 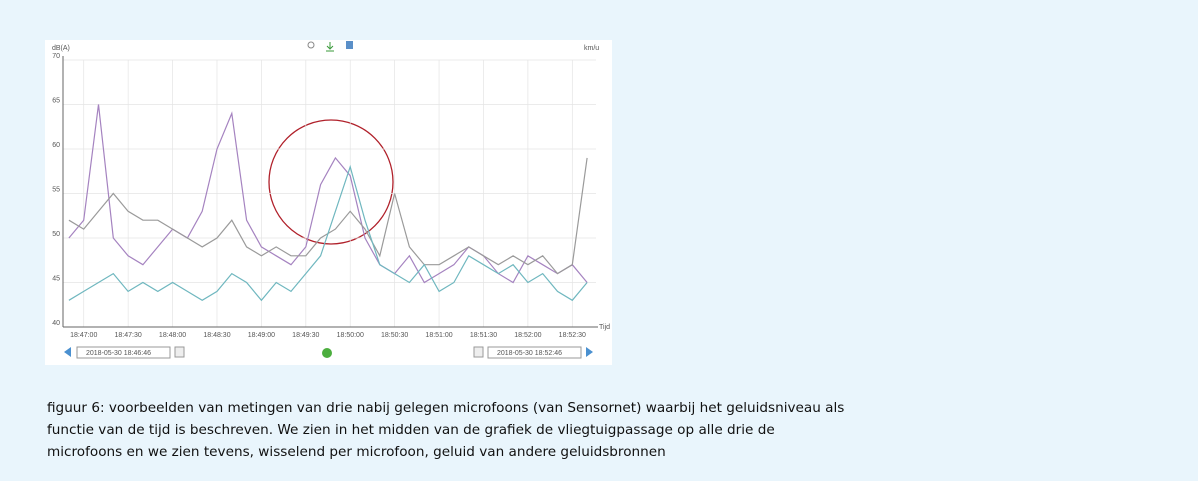 I want to click on ok-icon, so click(x=327, y=353).